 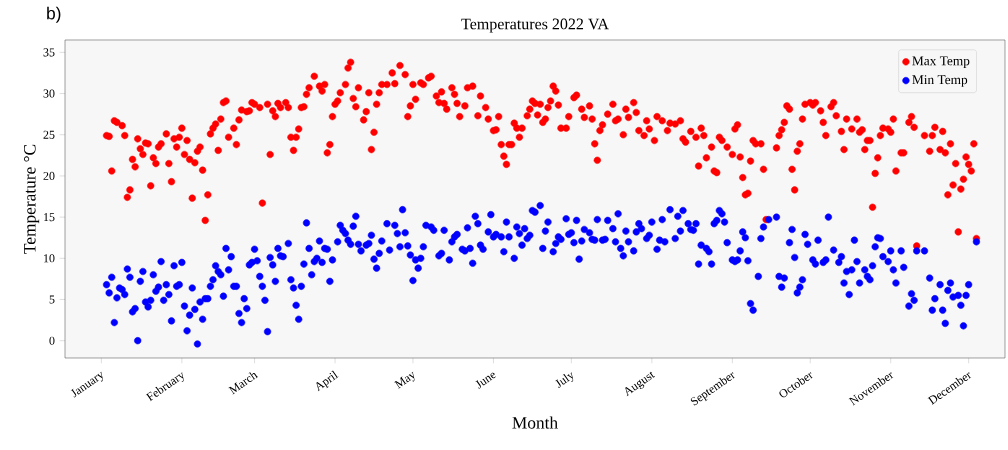 What do you see at coordinates (535, 422) in the screenshot?
I see `x-axis-title: Month` at bounding box center [535, 422].